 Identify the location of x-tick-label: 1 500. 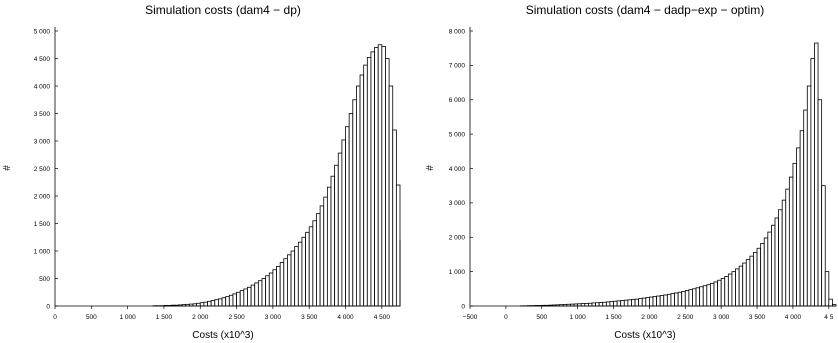
(613, 317).